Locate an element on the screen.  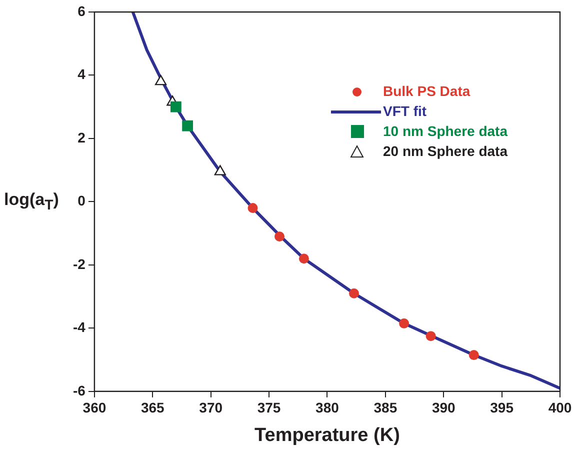
legend-label: 10 nm Sphere data is located at coordinates (445, 130).